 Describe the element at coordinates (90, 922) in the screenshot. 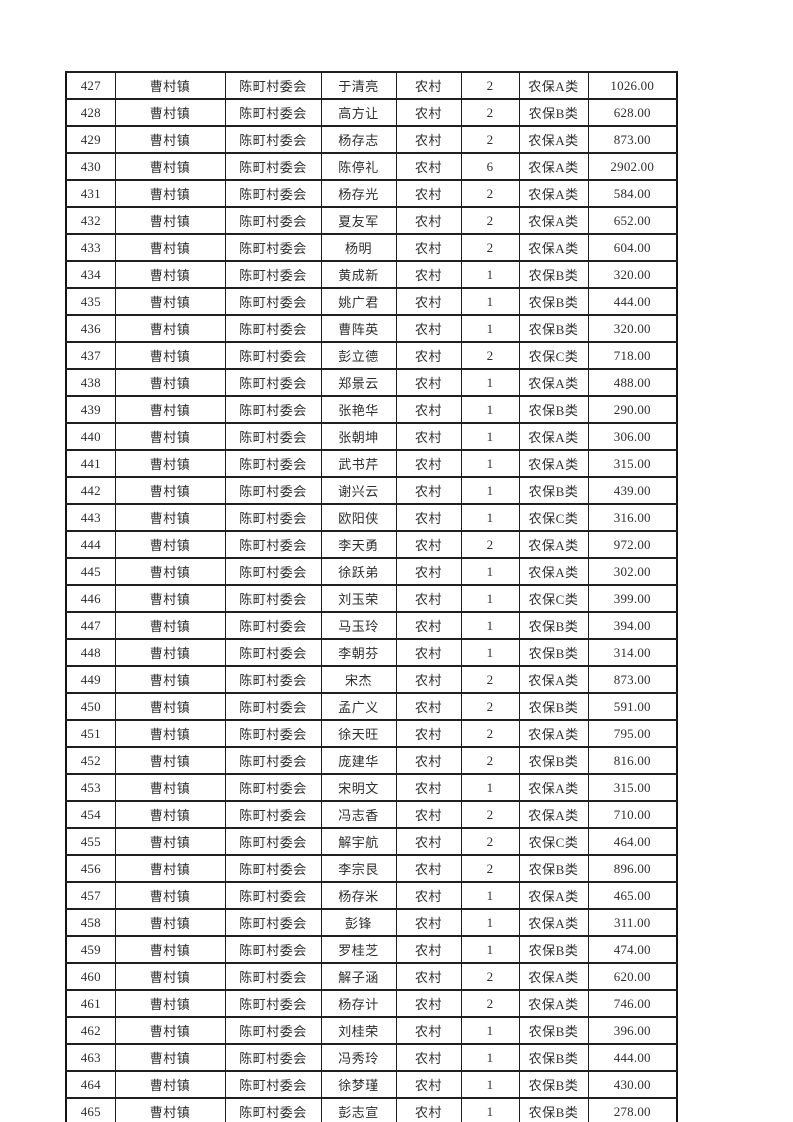

I see `cell-serial-number: 458` at that location.